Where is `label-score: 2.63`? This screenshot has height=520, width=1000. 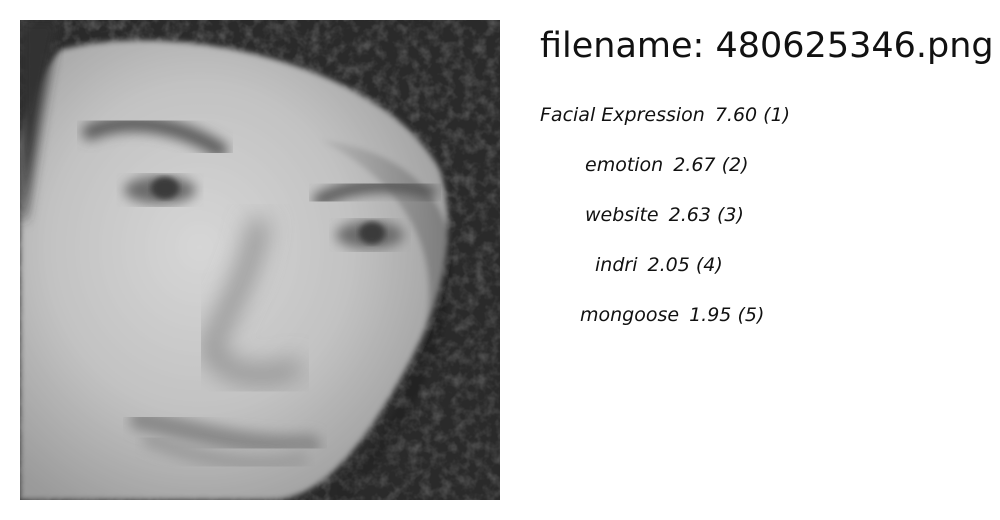 label-score: 2.63 is located at coordinates (689, 215).